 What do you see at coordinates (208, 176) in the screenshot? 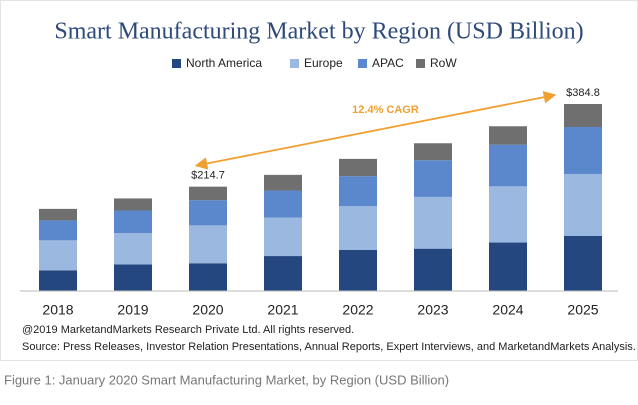
I see `total-label: $214.7` at bounding box center [208, 176].